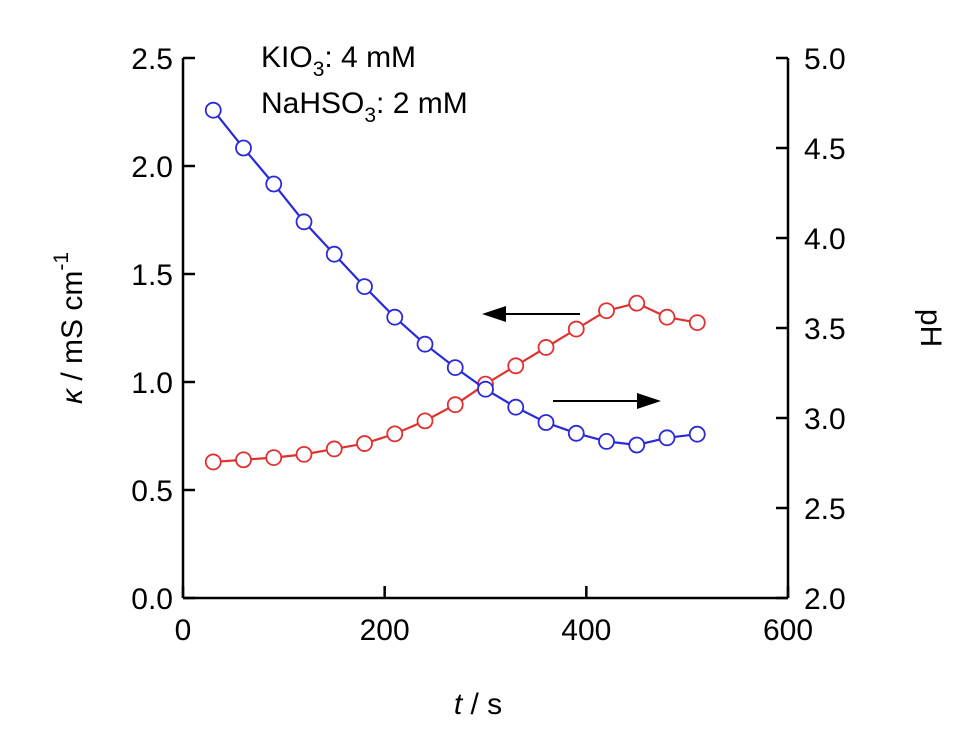 The height and width of the screenshot is (752, 977). Describe the element at coordinates (152, 491) in the screenshot. I see `y-left-tick-label: 0.5` at that location.